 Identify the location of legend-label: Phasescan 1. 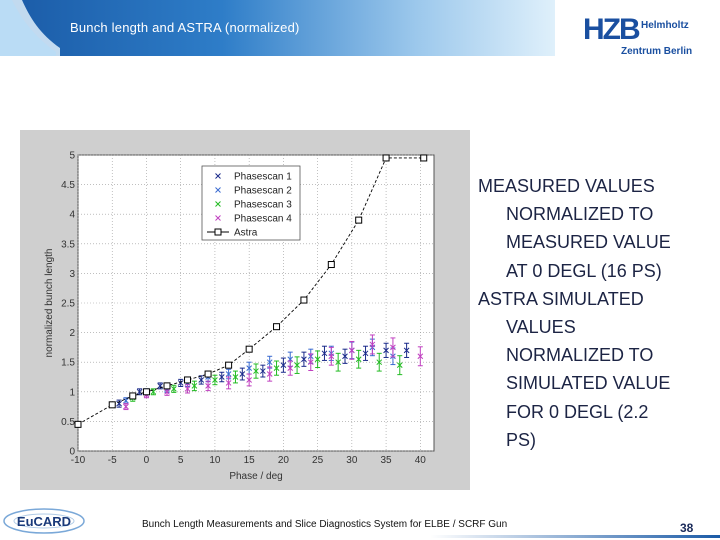
(263, 177).